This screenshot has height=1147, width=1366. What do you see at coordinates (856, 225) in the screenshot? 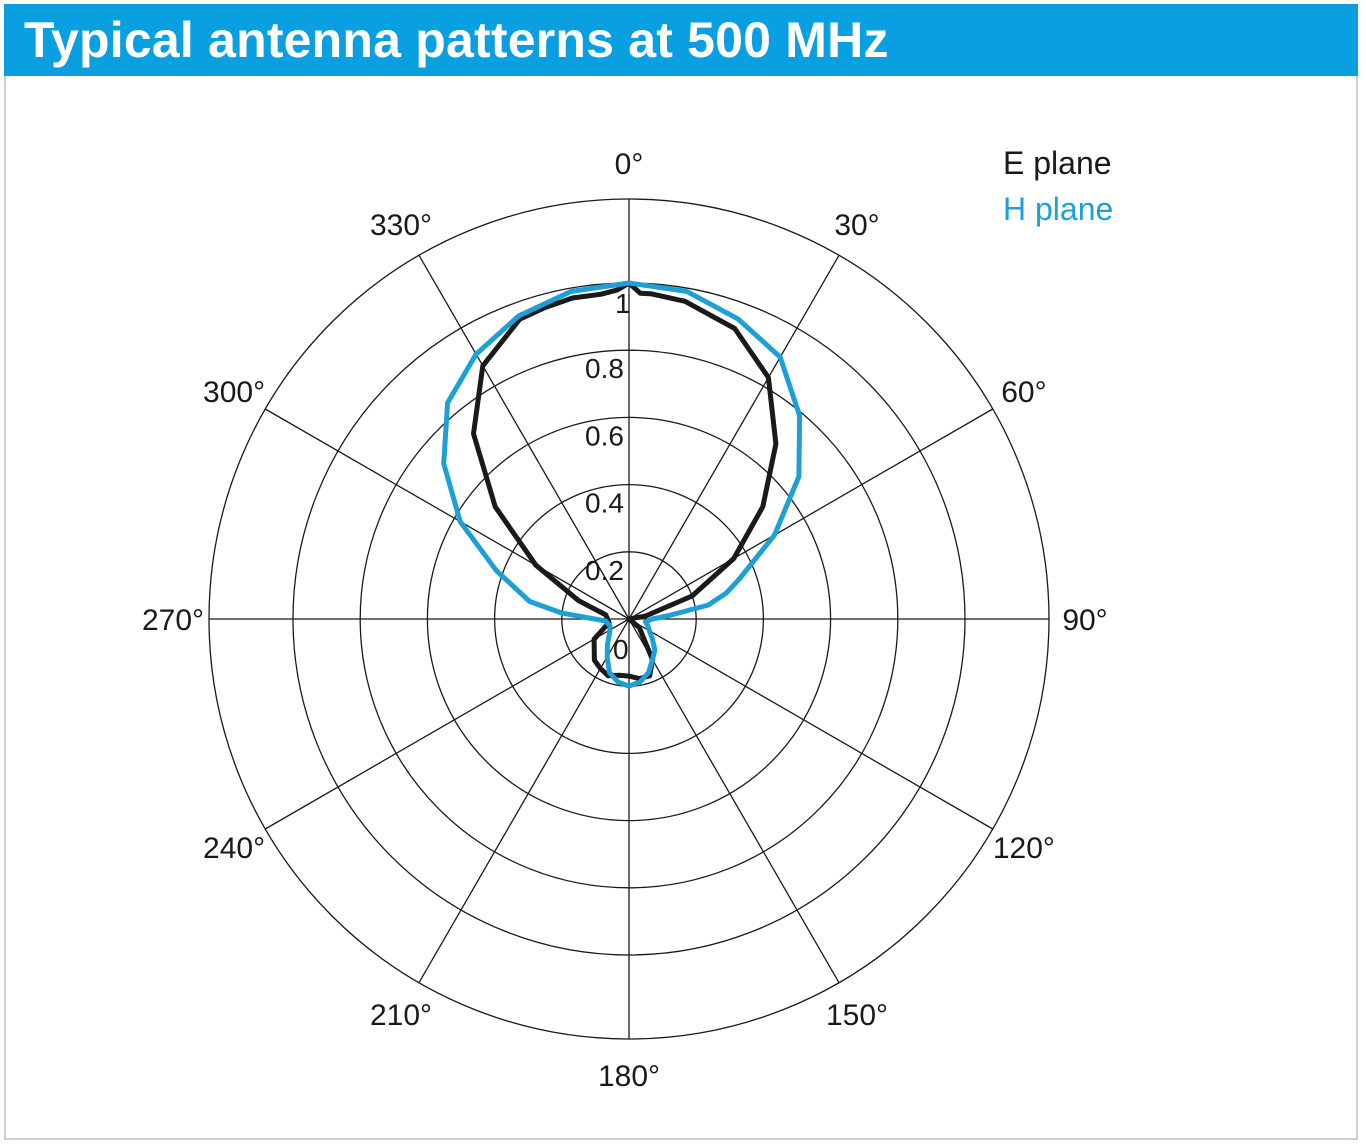
I see `angle-label: 30°` at bounding box center [856, 225].